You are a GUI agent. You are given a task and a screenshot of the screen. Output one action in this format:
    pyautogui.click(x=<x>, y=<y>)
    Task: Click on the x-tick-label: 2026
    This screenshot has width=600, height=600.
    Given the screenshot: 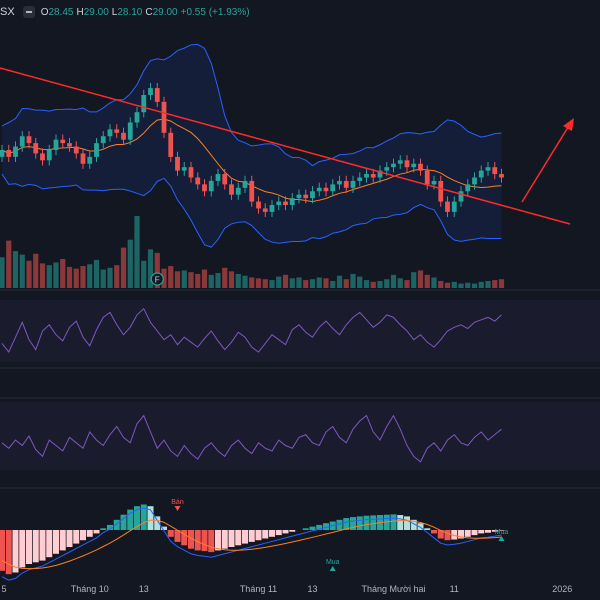 What is the action you would take?
    pyautogui.click(x=562, y=589)
    